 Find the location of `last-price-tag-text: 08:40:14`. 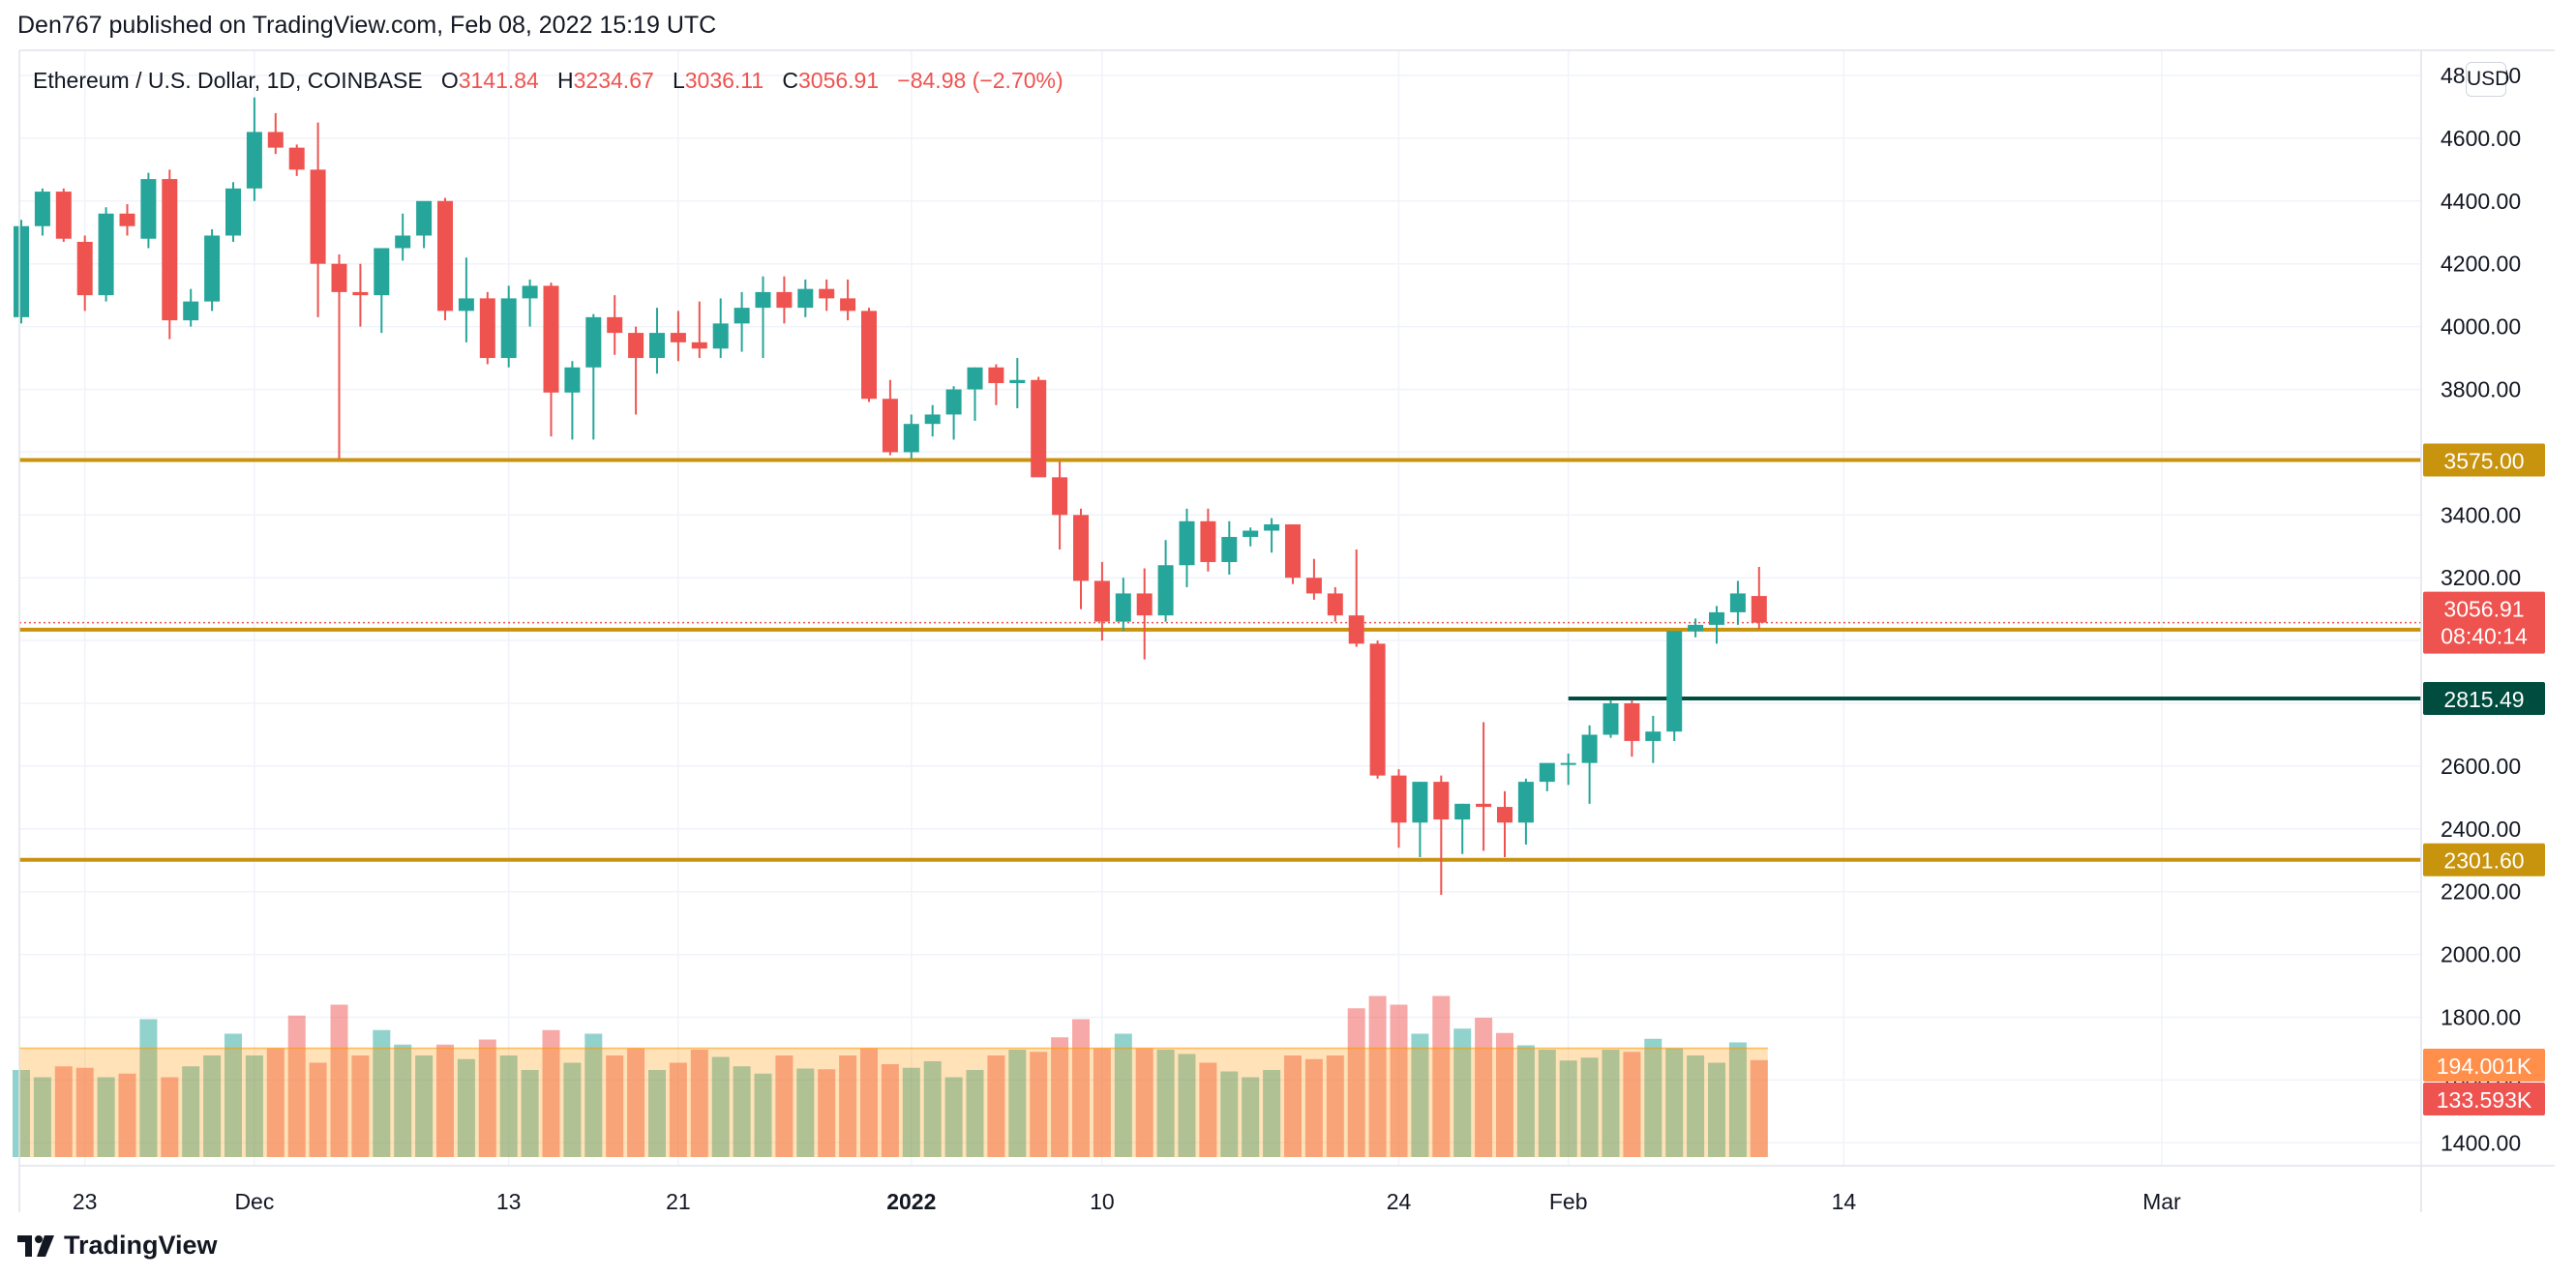

last-price-tag-text: 08:40:14 is located at coordinates (2484, 636).